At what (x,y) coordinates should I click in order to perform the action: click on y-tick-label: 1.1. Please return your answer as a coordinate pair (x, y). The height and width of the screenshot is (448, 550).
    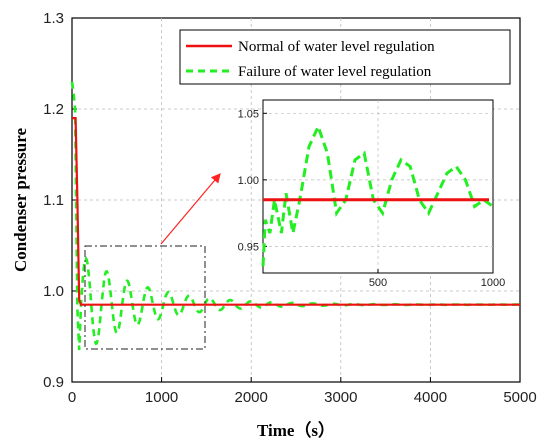
    Looking at the image, I should click on (53, 200).